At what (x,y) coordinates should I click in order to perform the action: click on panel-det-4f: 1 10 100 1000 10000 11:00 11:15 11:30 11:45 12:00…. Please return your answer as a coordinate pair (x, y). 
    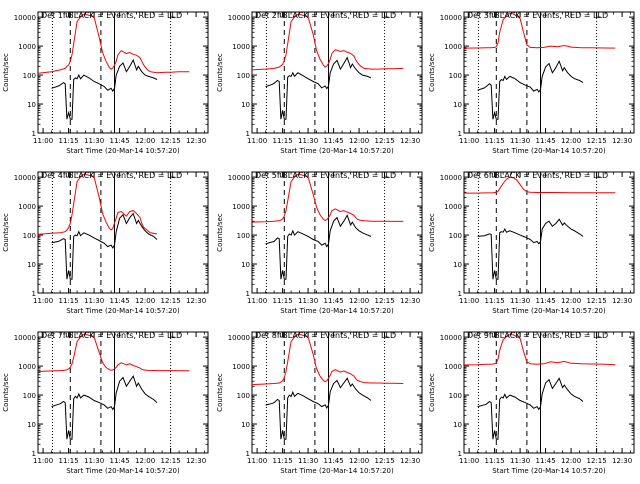
    Looking at the image, I should click on (105, 243).